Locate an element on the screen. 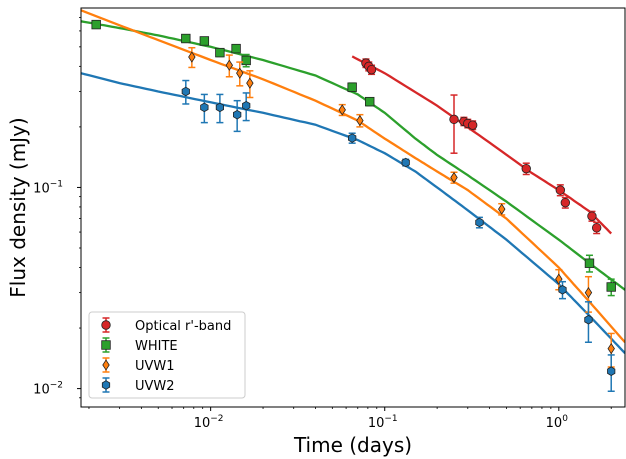 The width and height of the screenshot is (626, 459). legend: Optical r'-band WHITE UVW1 UVW2 is located at coordinates (167, 355).